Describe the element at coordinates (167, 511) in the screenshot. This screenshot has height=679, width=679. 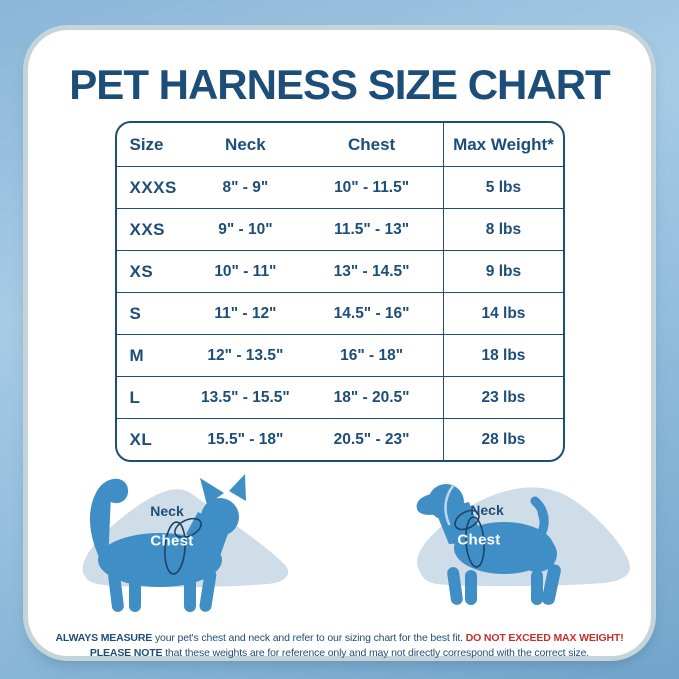
I see `cat-neck-label: Neck` at that location.